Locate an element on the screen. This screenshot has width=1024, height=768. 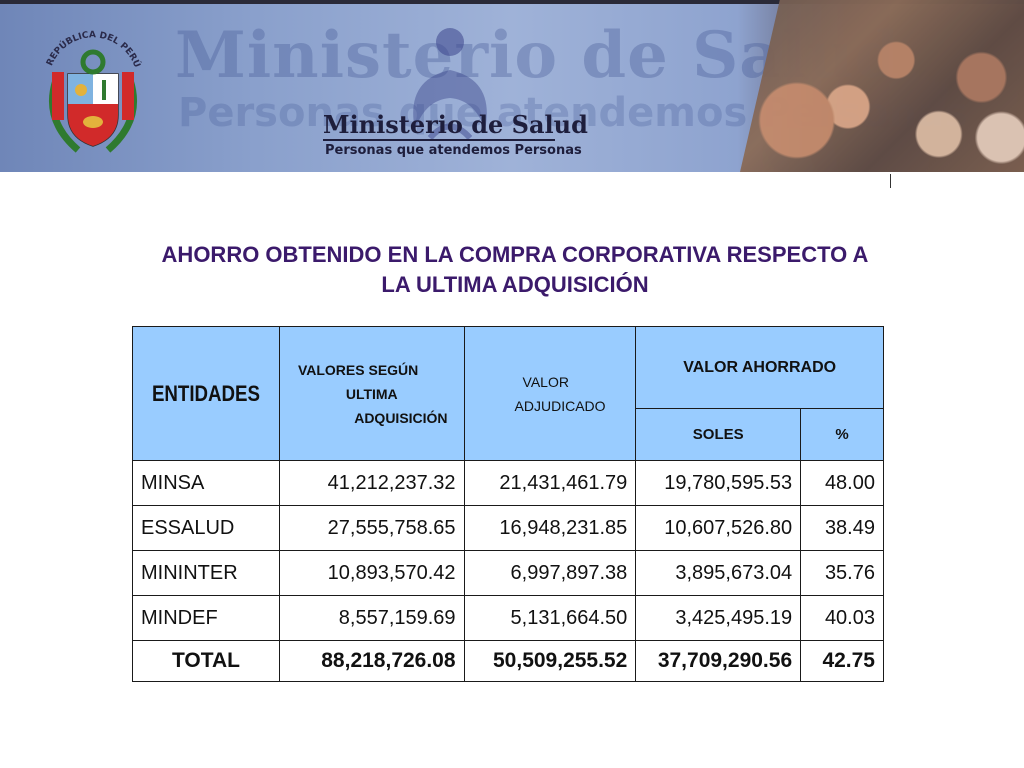
cell-soles: 3,895,673.04 is located at coordinates (718, 573).